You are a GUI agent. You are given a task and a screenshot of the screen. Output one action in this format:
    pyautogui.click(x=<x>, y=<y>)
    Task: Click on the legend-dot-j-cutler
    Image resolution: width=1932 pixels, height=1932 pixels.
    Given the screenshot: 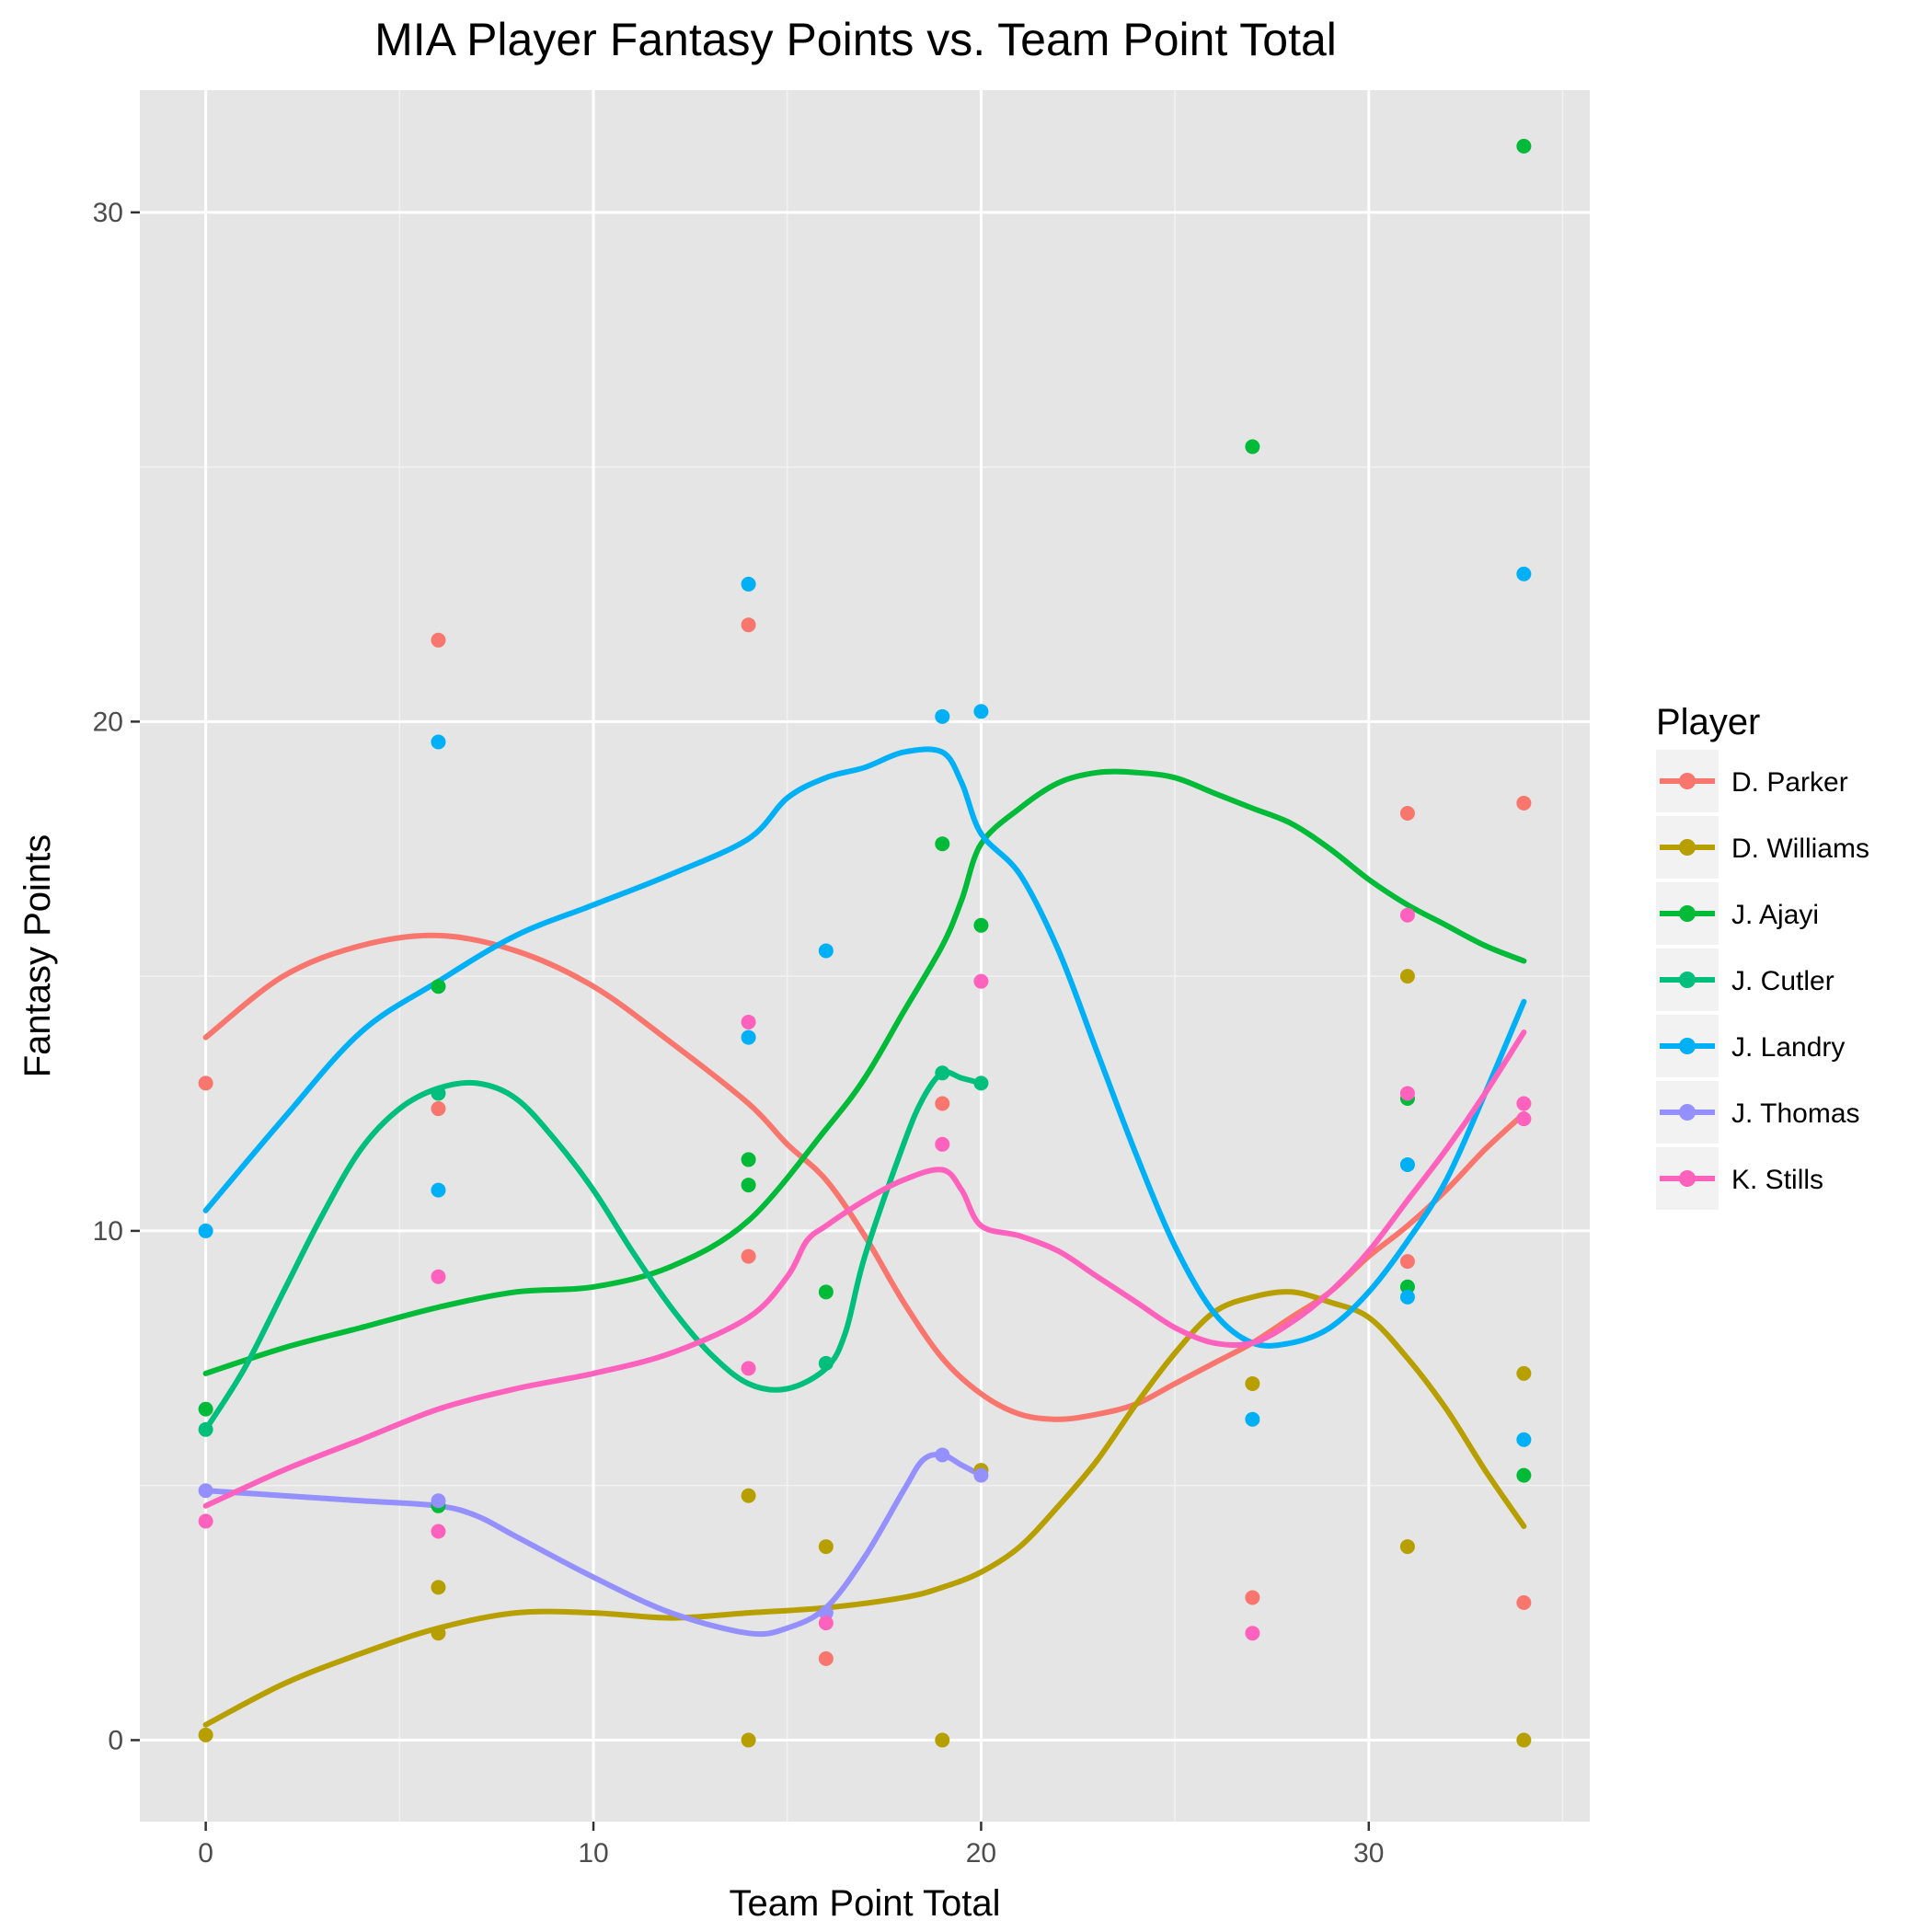 What is the action you would take?
    pyautogui.click(x=1687, y=980)
    